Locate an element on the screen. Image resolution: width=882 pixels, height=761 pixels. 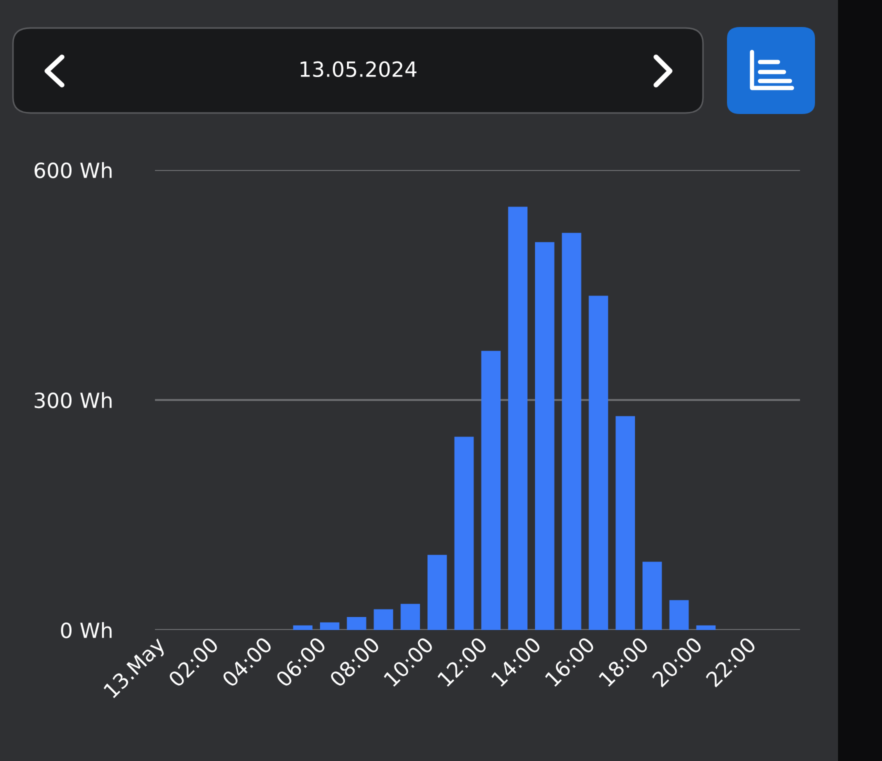
y-tick-label: 300 Wh is located at coordinates (73, 400).